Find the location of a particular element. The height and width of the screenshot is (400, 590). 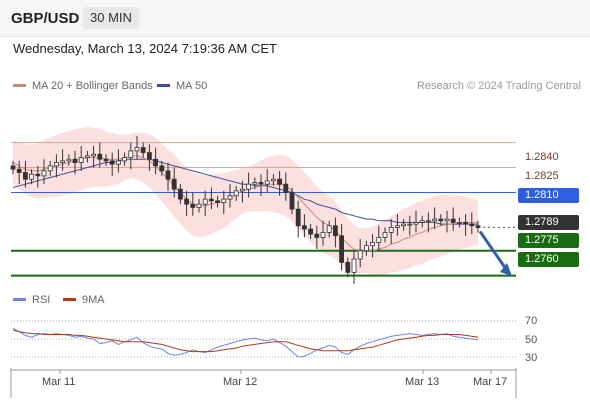

x-label-mar17: Mar 17 is located at coordinates (490, 382).